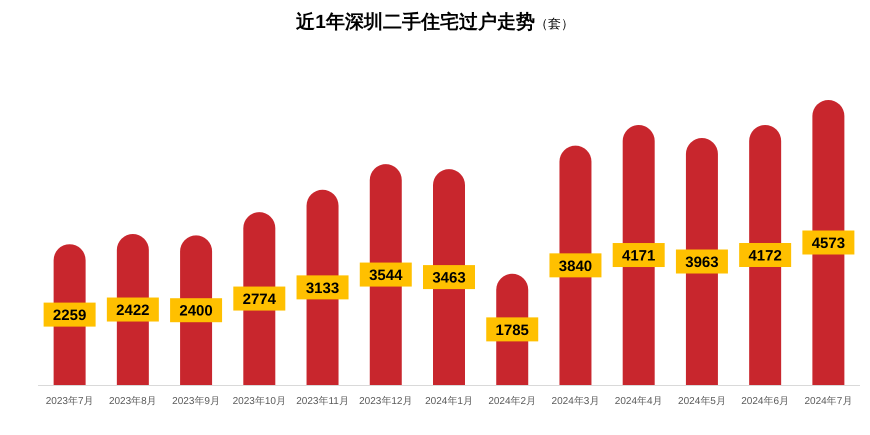 This screenshot has height=435, width=870. I want to click on x-tick-label: 2024年7月, so click(828, 401).